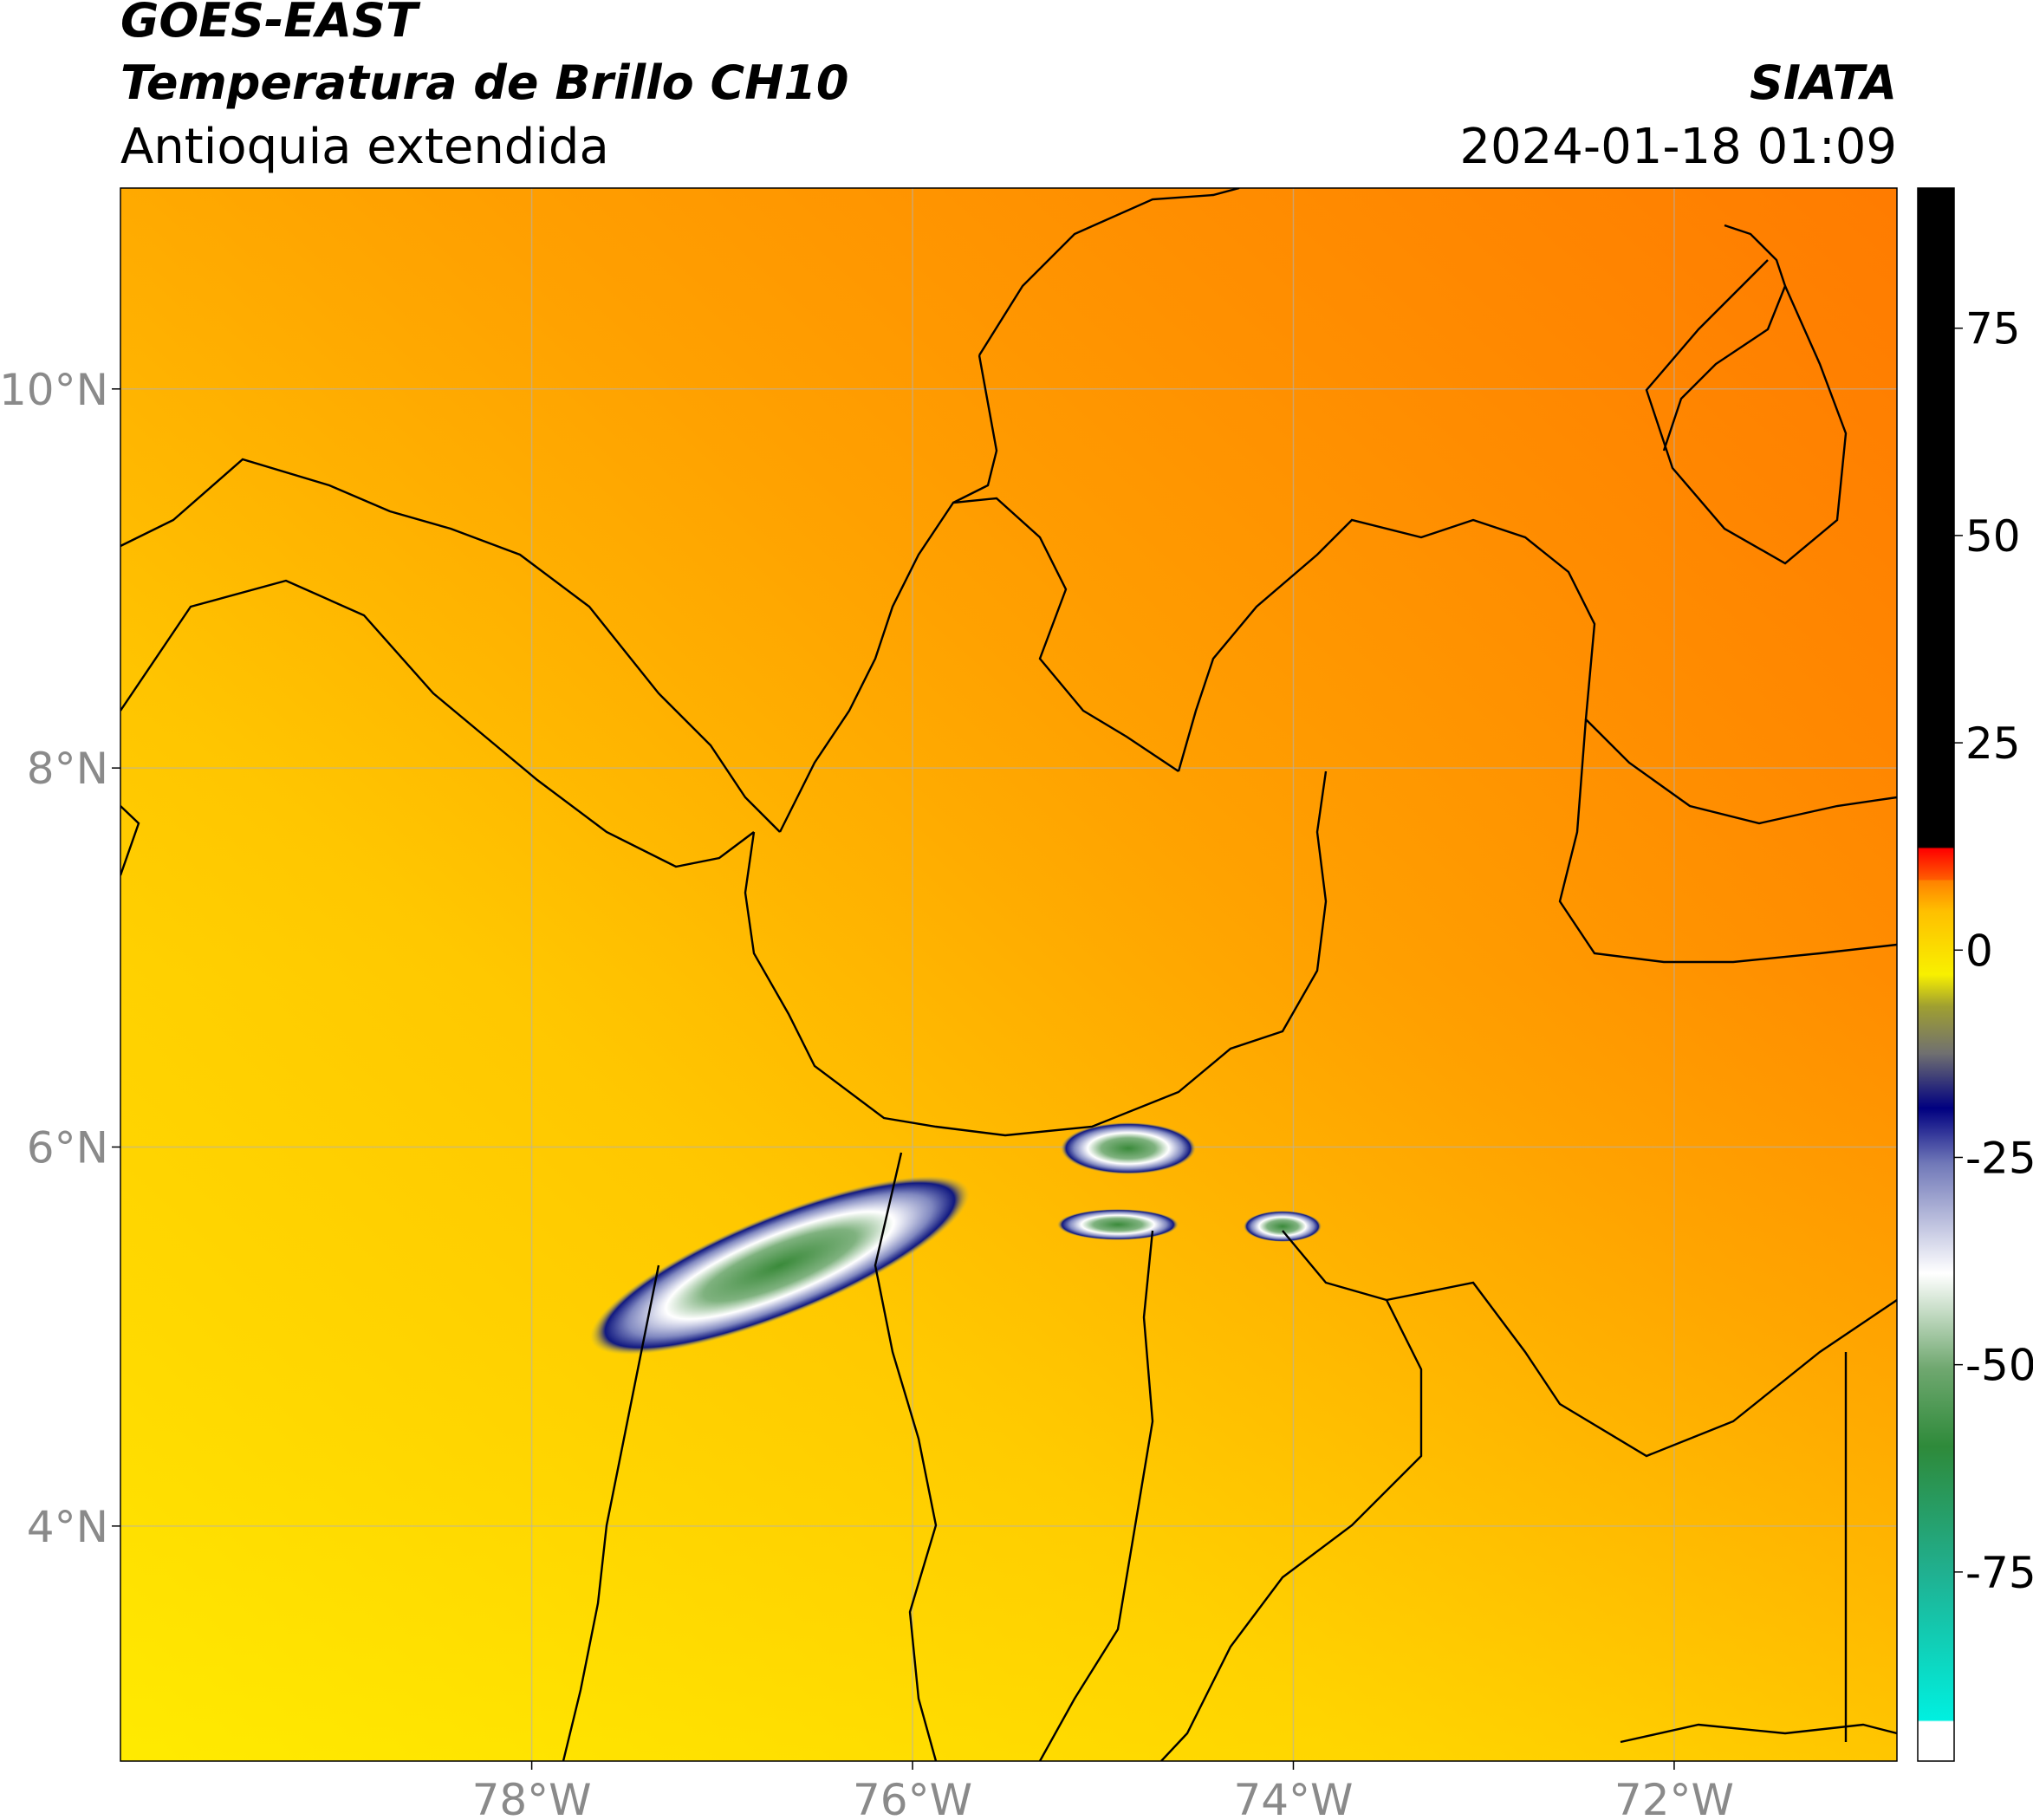 The image size is (2033, 1820). What do you see at coordinates (1674, 1797) in the screenshot?
I see `x-tick-label: 72°W` at bounding box center [1674, 1797].